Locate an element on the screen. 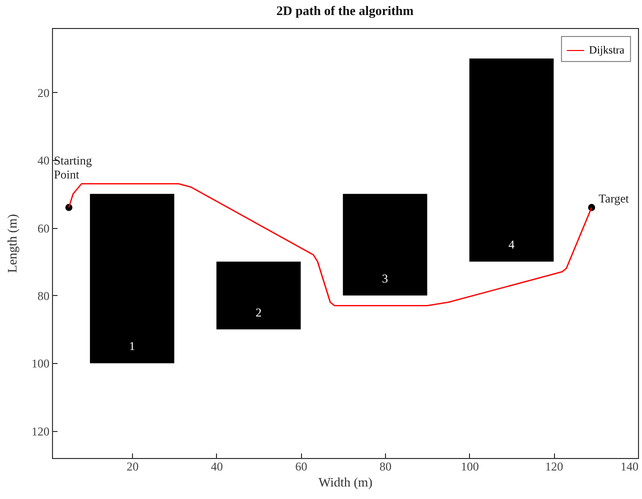 The height and width of the screenshot is (499, 642). x-tick-label: 40 is located at coordinates (216, 467).